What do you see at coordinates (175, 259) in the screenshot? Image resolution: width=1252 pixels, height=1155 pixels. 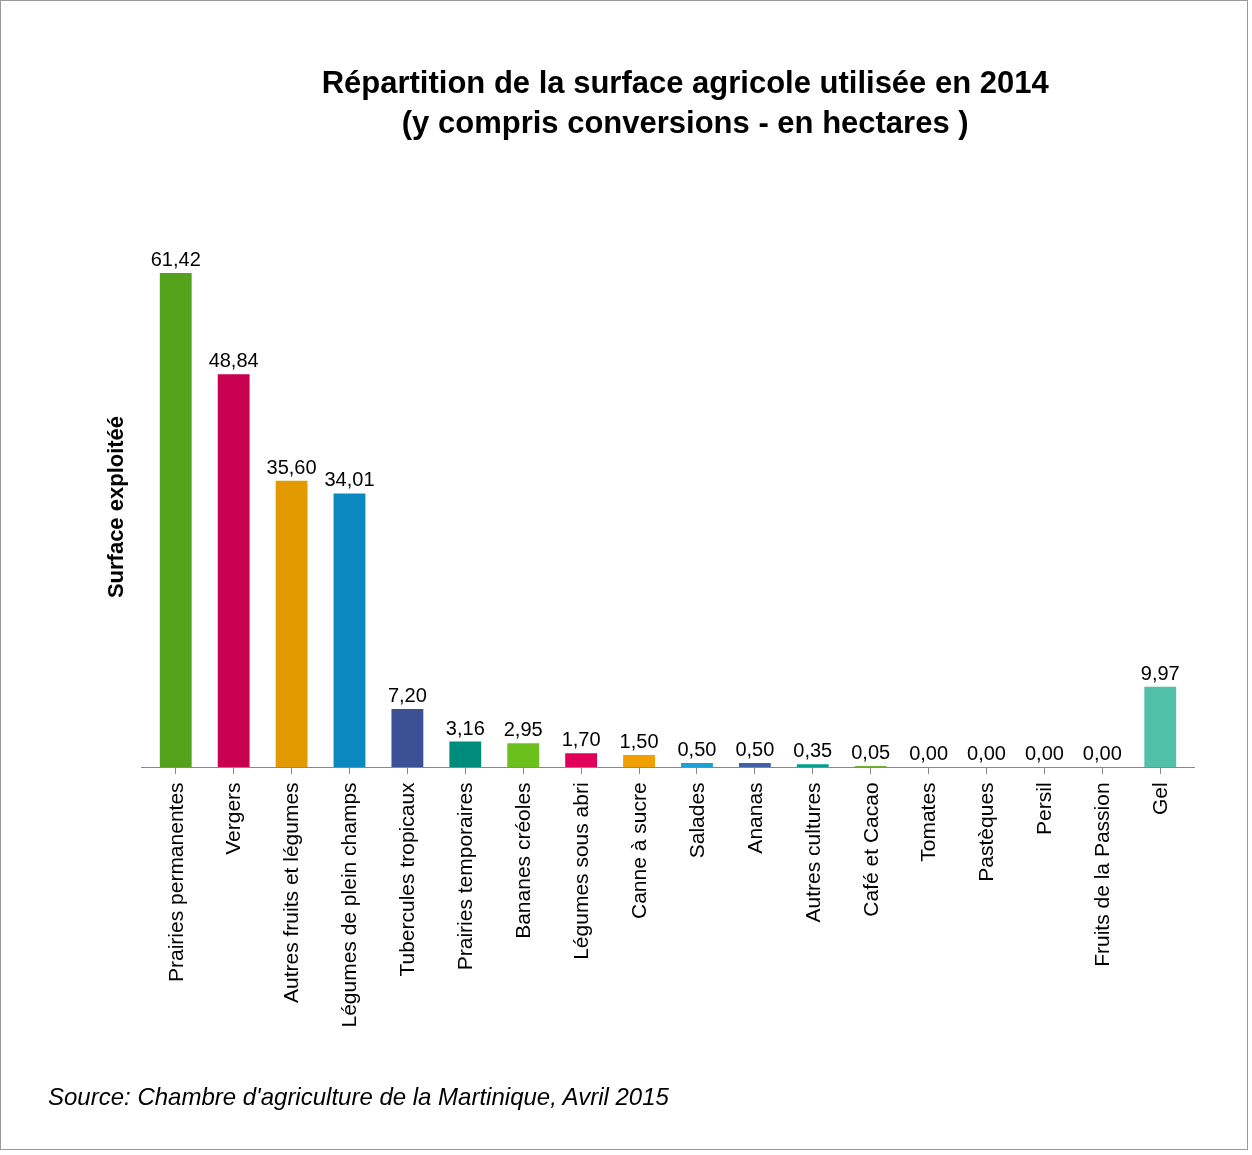 I see `data-label: 61,42` at bounding box center [175, 259].